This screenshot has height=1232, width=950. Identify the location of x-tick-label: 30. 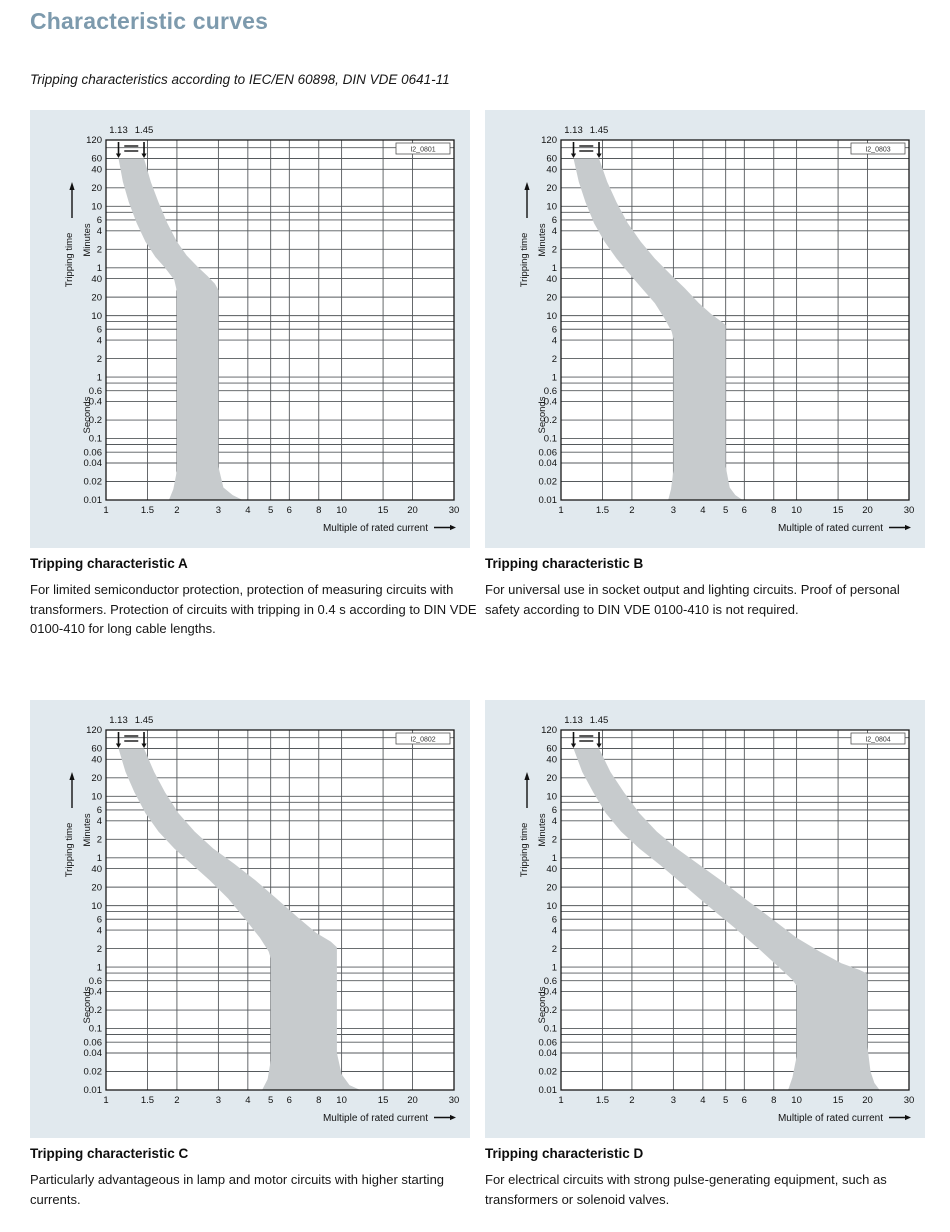
(454, 510).